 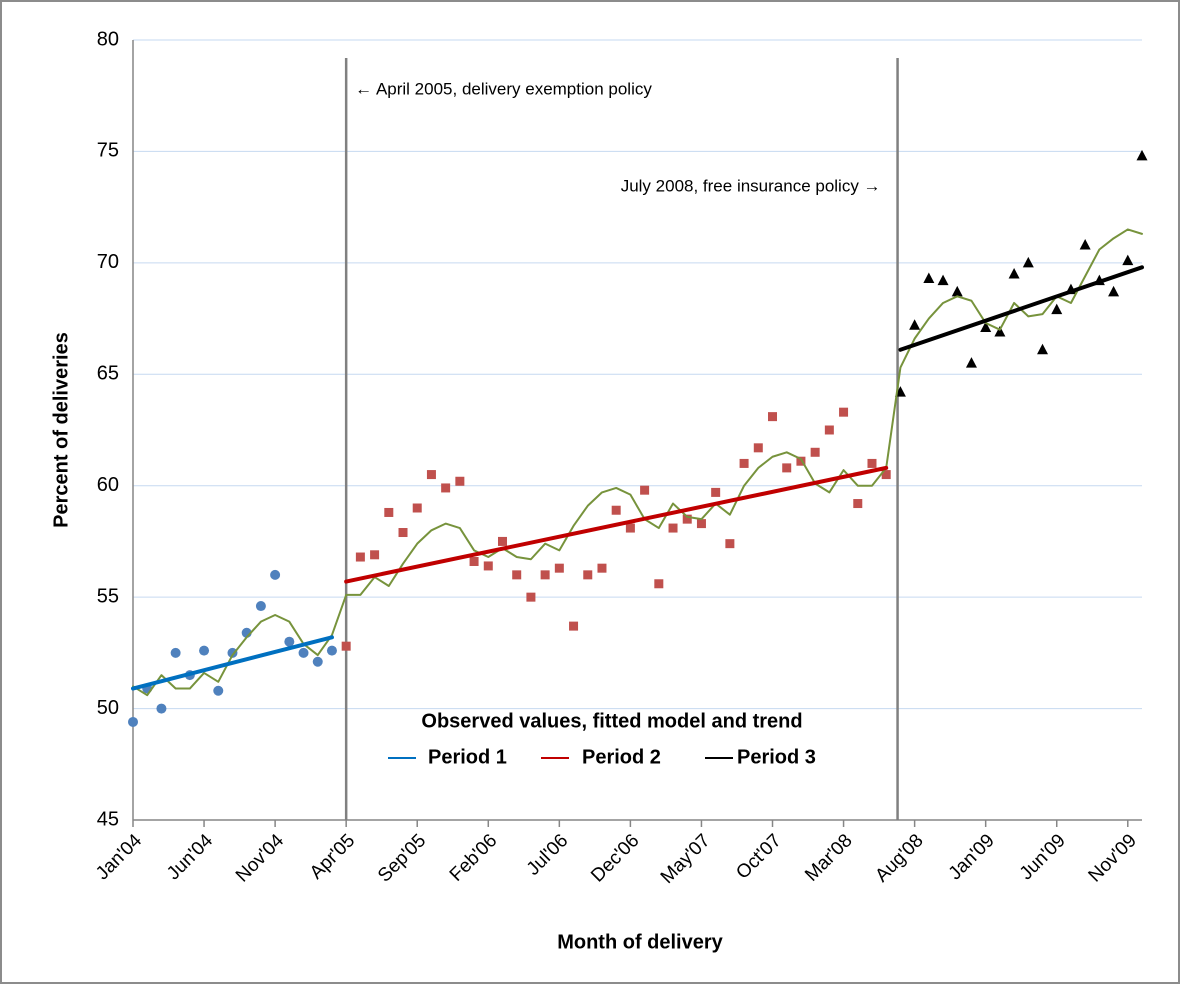 I want to click on y-tick-label: 50, so click(x=108, y=708).